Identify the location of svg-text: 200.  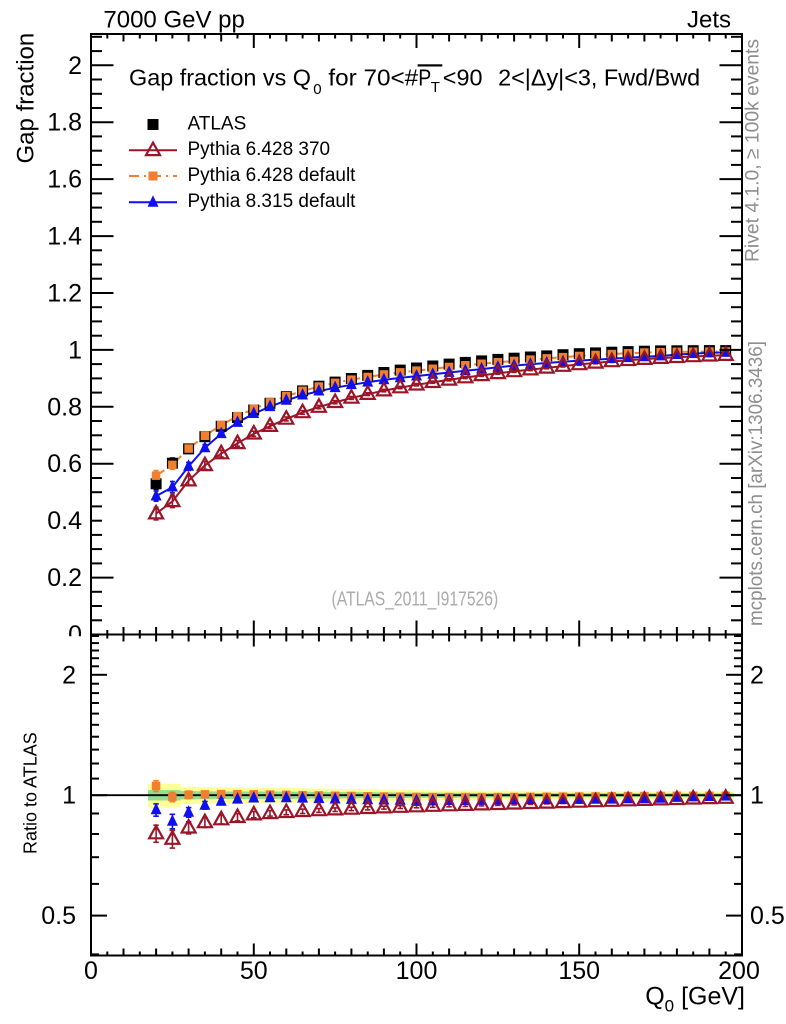
(739, 971).